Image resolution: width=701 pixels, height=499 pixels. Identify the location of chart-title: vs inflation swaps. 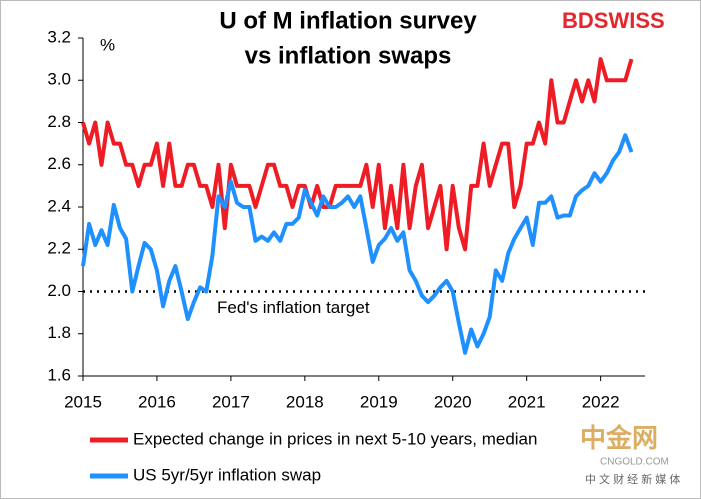
(348, 55).